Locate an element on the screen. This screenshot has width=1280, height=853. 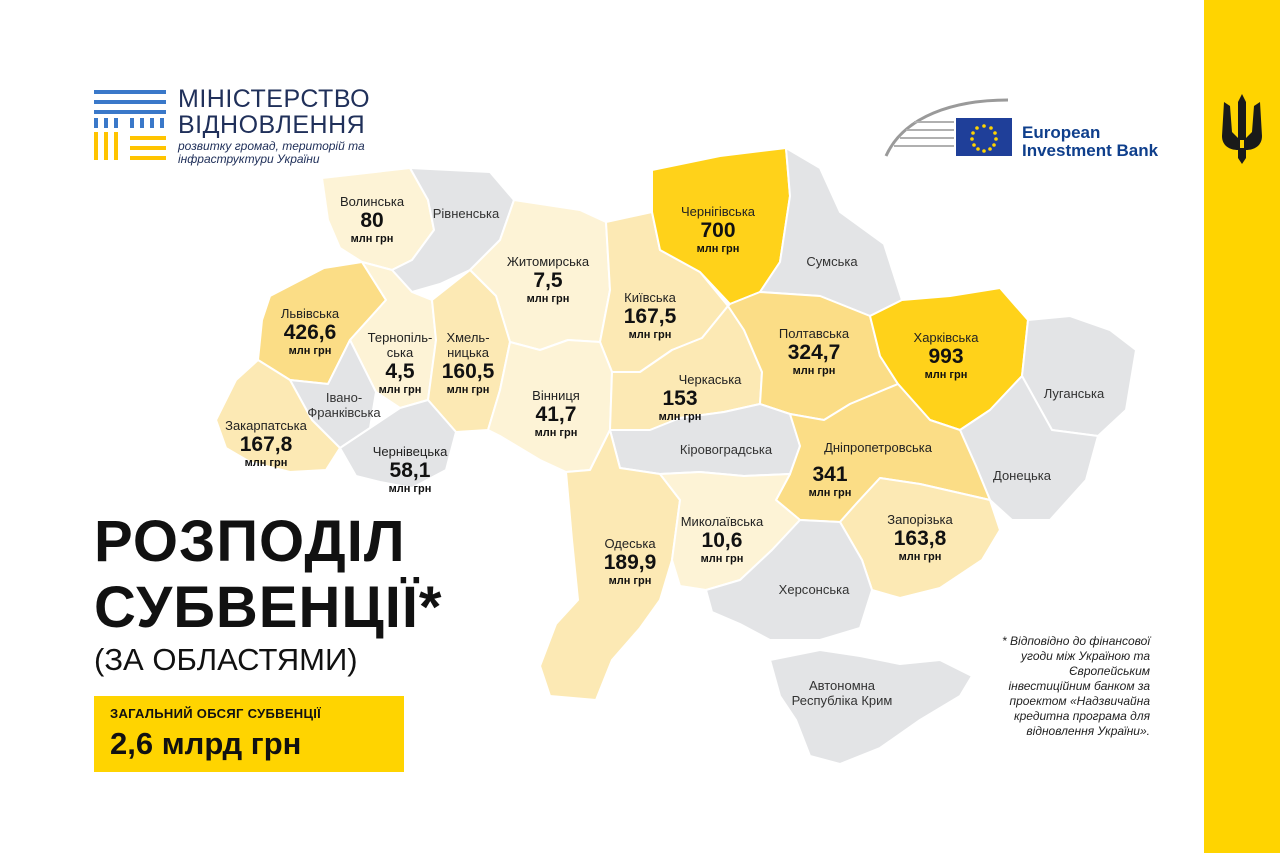
label-lvivska: Львівська 426,6 млн грн is located at coordinates (310, 331).